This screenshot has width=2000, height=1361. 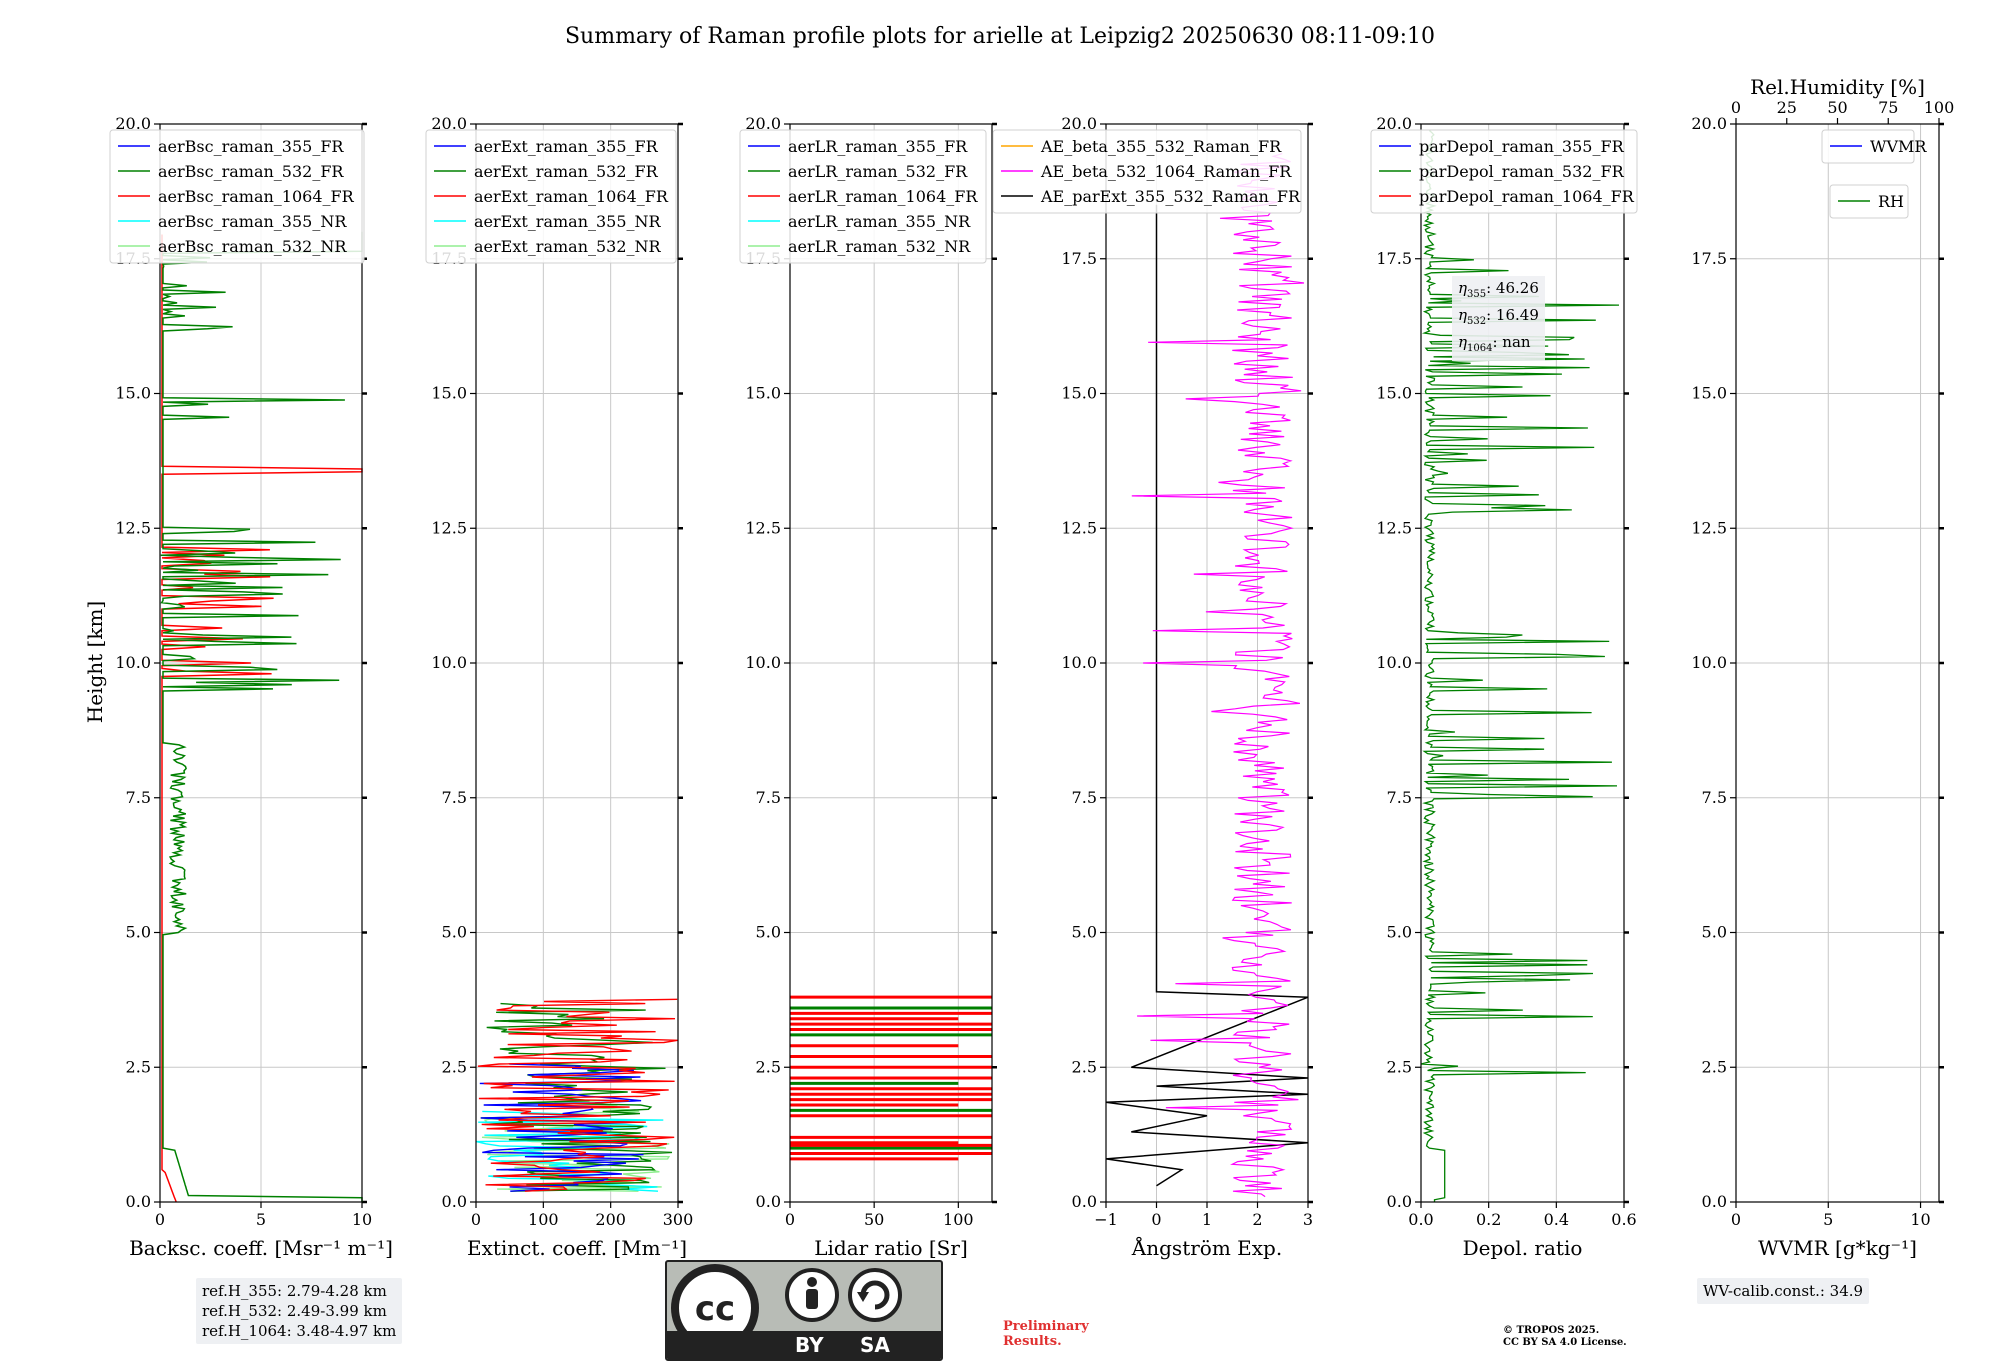 I want to click on legend-label: aerExt_raman_1064_FR, so click(x=571, y=196).